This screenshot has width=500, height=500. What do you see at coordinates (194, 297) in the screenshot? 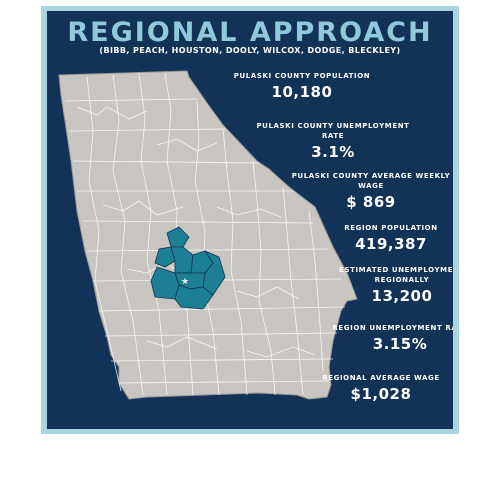
I see `county-wilcox` at bounding box center [194, 297].